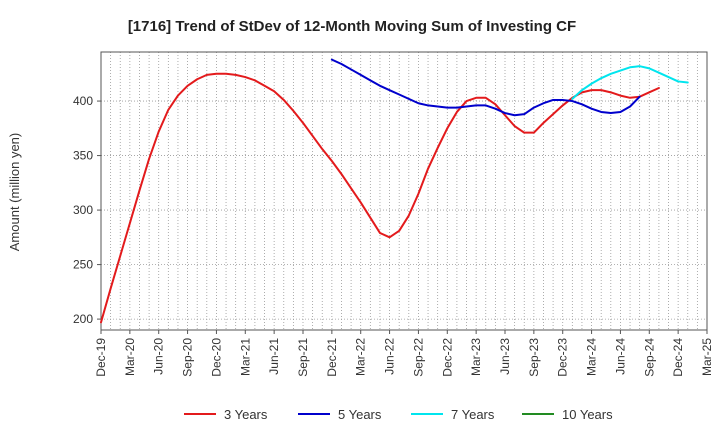 The image size is (720, 440). What do you see at coordinates (563, 357) in the screenshot?
I see `x-tick-label: Dec-23` at bounding box center [563, 357].